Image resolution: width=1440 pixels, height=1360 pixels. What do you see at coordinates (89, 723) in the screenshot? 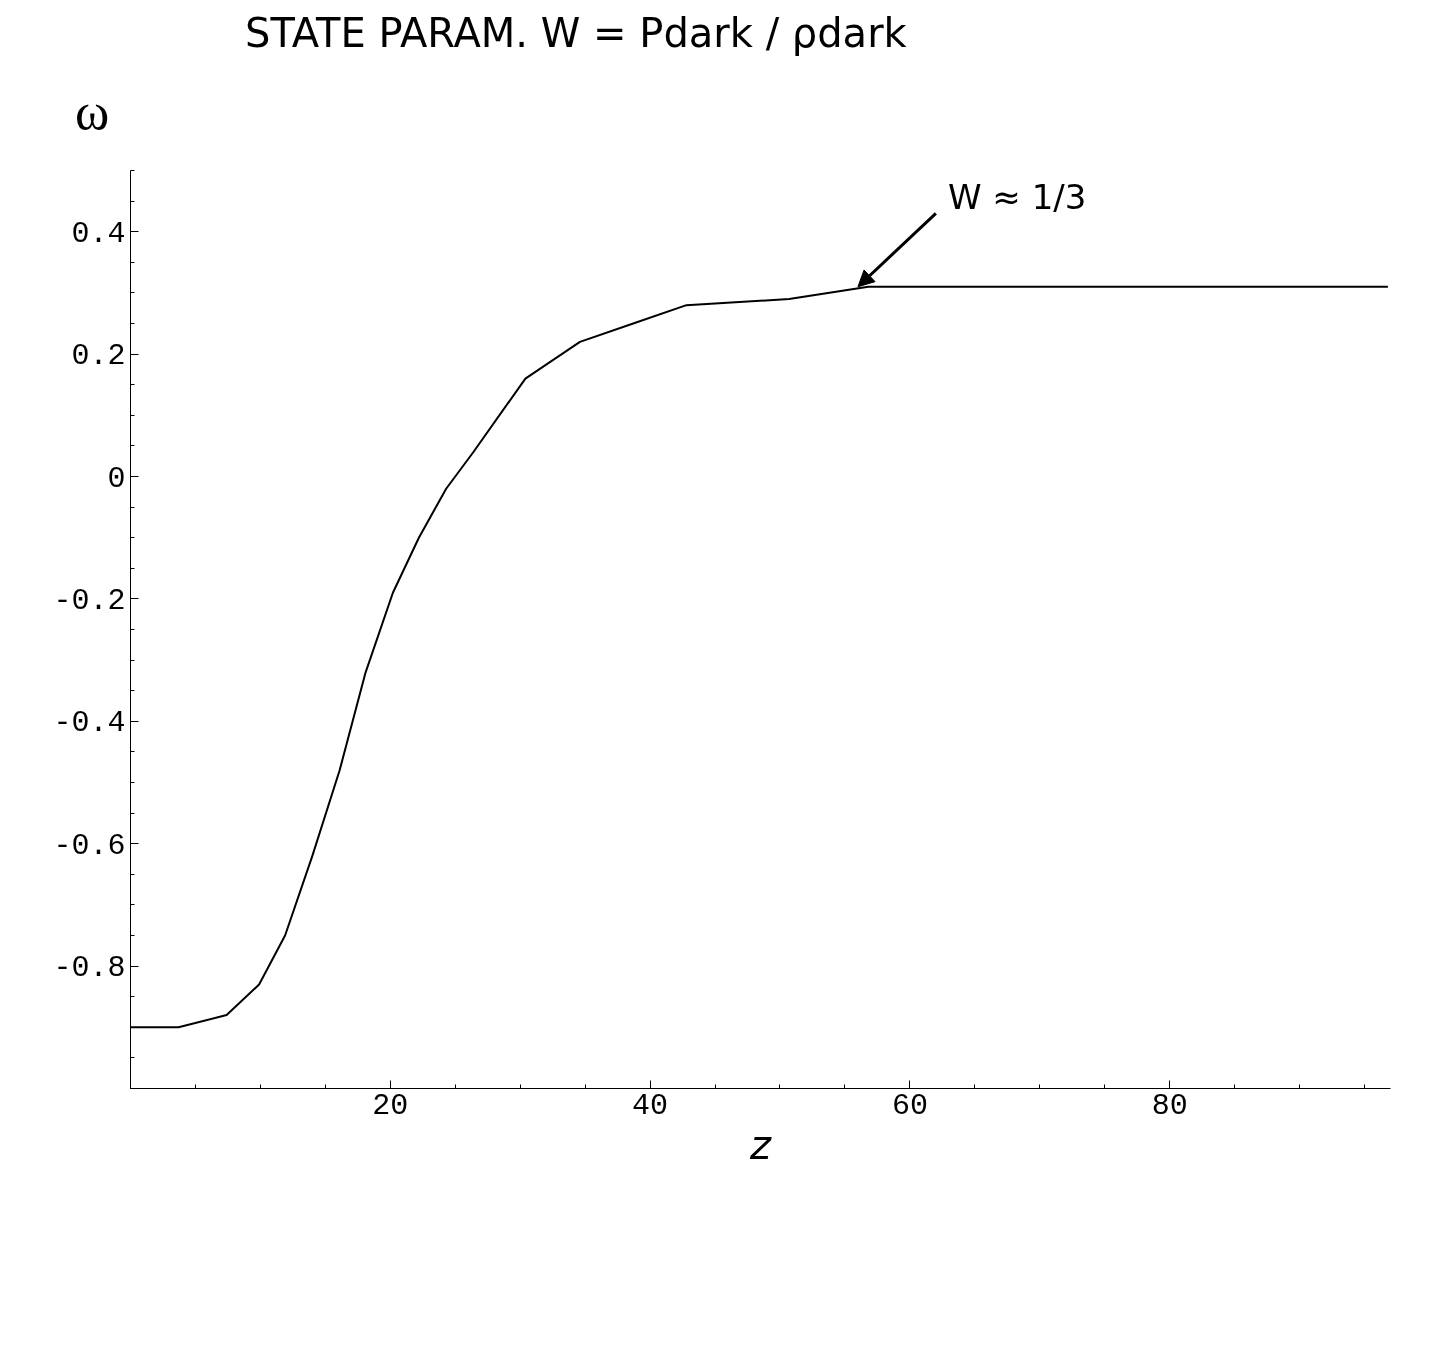
I see `y-tick-label: -0.4` at bounding box center [89, 723].